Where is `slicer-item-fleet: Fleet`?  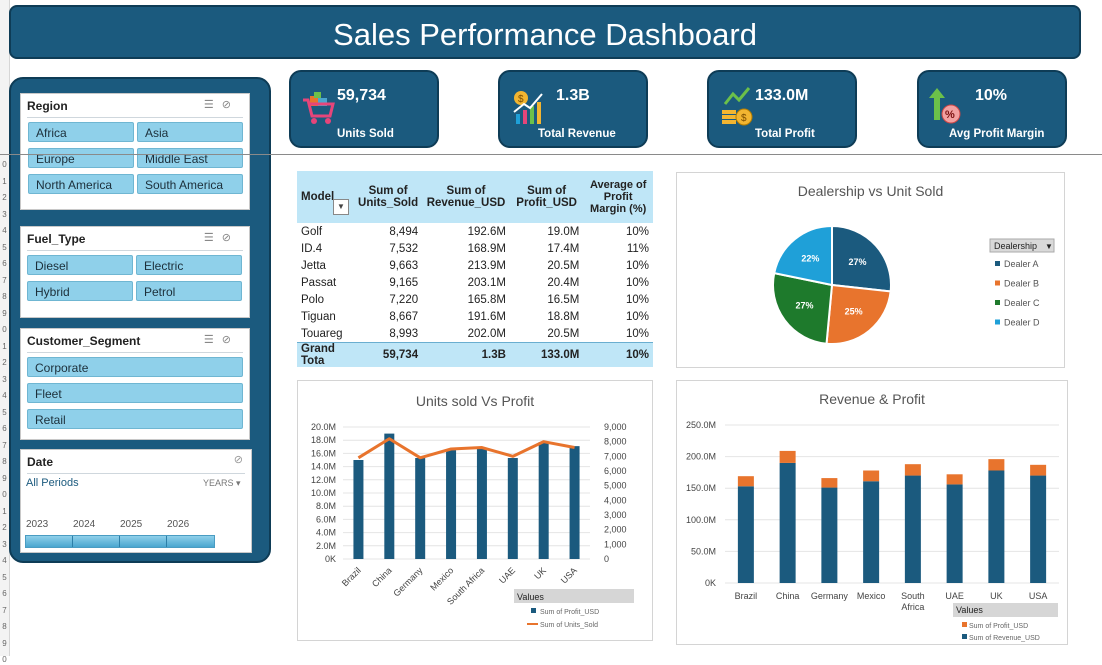
slicer-item-fleet: Fleet is located at coordinates (135, 393).